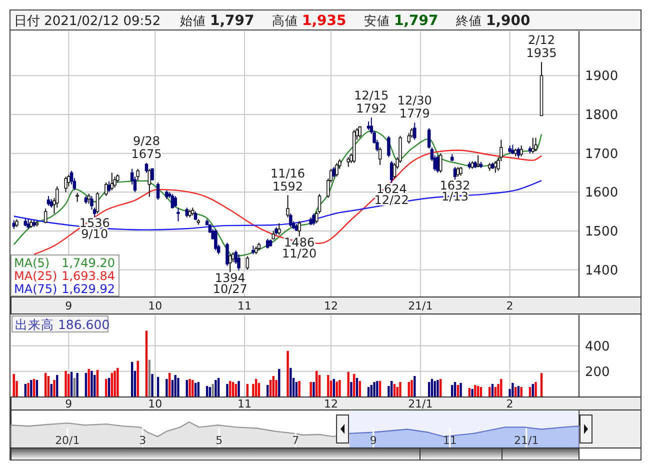 This screenshot has width=653, height=470. What do you see at coordinates (601, 232) in the screenshot?
I see `y-tick-label: 1500` at bounding box center [601, 232].